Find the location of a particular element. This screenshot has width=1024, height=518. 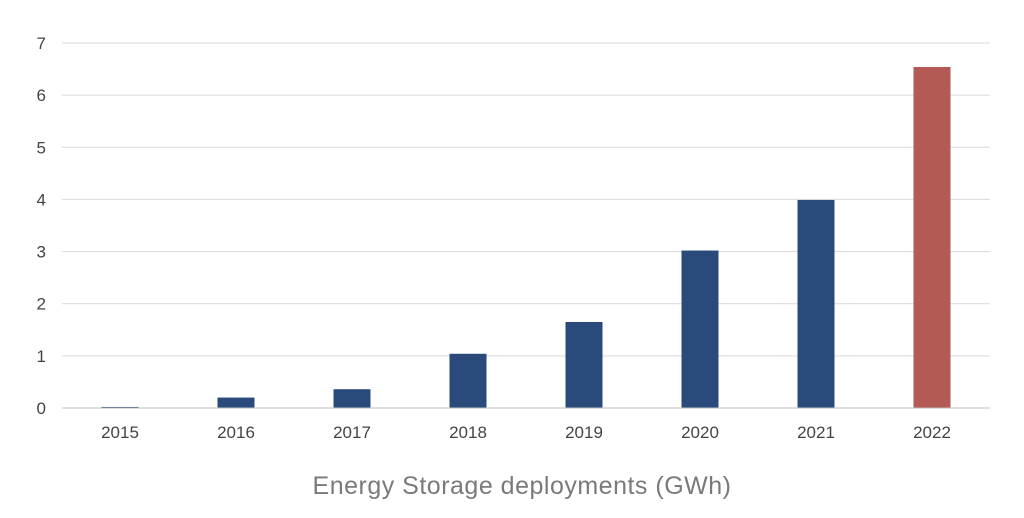

x-tick-label: 2019 is located at coordinates (584, 432).